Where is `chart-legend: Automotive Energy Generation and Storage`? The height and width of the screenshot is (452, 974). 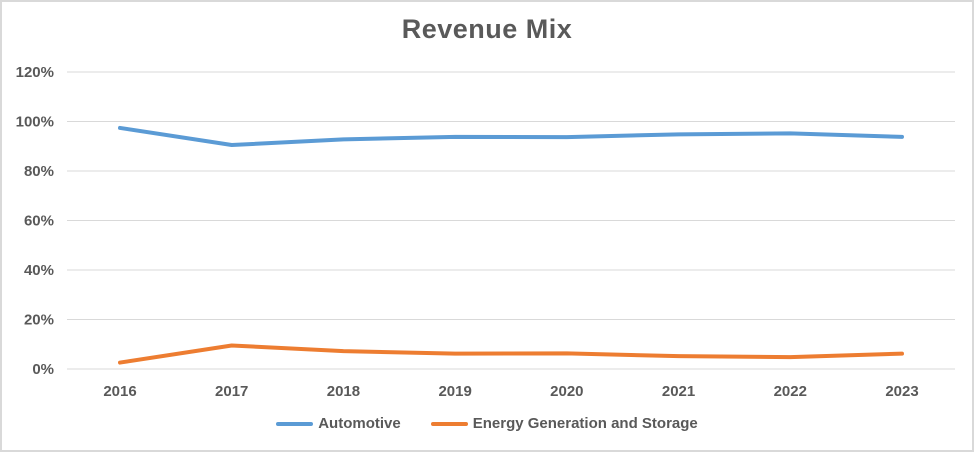
chart-legend: Automotive Energy Generation and Storage is located at coordinates (487, 423).